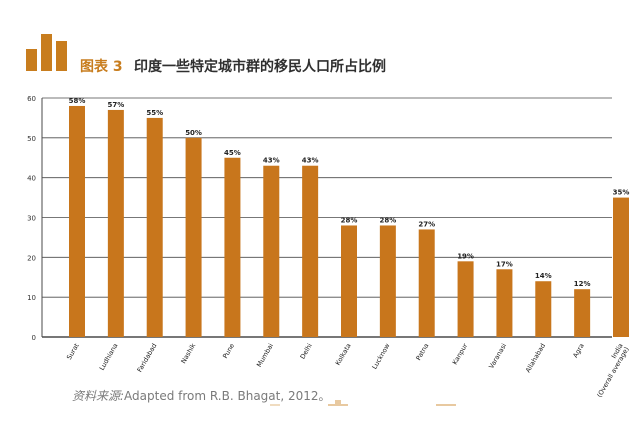 This screenshot has height=430, width=634. I want to click on x-tick-label: Pune, so click(228, 351).